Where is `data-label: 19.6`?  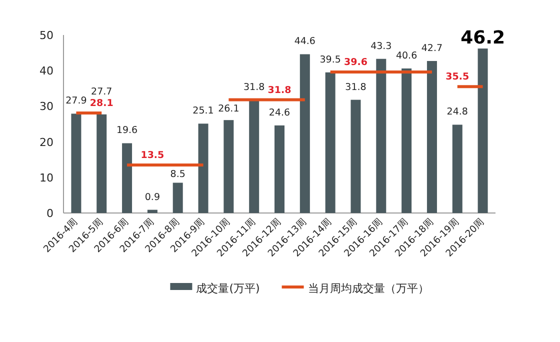
data-label: 19.6 is located at coordinates (127, 130).